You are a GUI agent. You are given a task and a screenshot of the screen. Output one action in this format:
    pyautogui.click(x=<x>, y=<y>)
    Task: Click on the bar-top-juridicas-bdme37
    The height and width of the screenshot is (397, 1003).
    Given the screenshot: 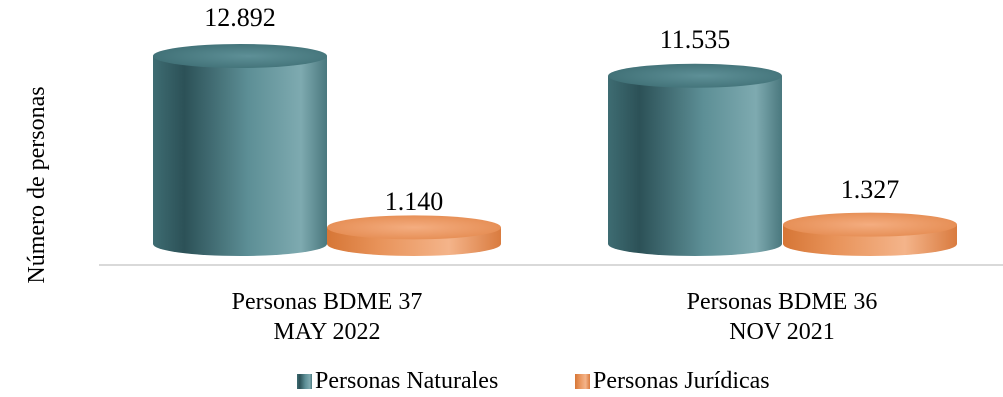 What is the action you would take?
    pyautogui.click(x=414, y=227)
    